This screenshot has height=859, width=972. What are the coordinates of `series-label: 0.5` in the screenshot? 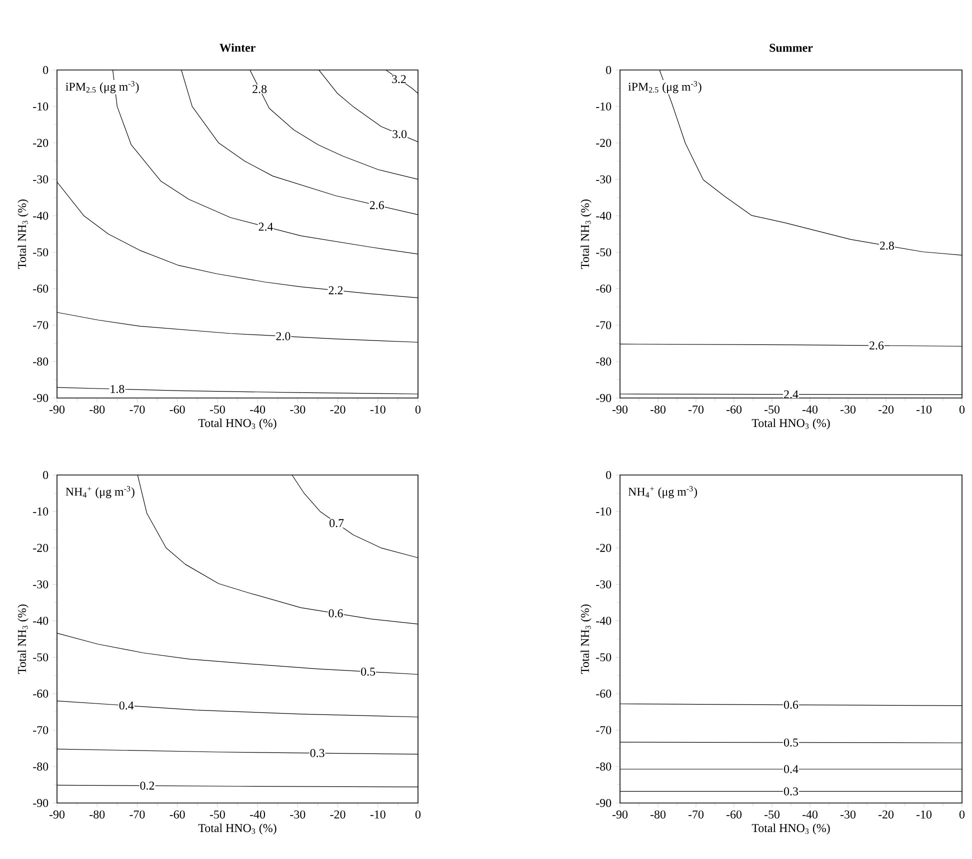 It's located at (791, 742).